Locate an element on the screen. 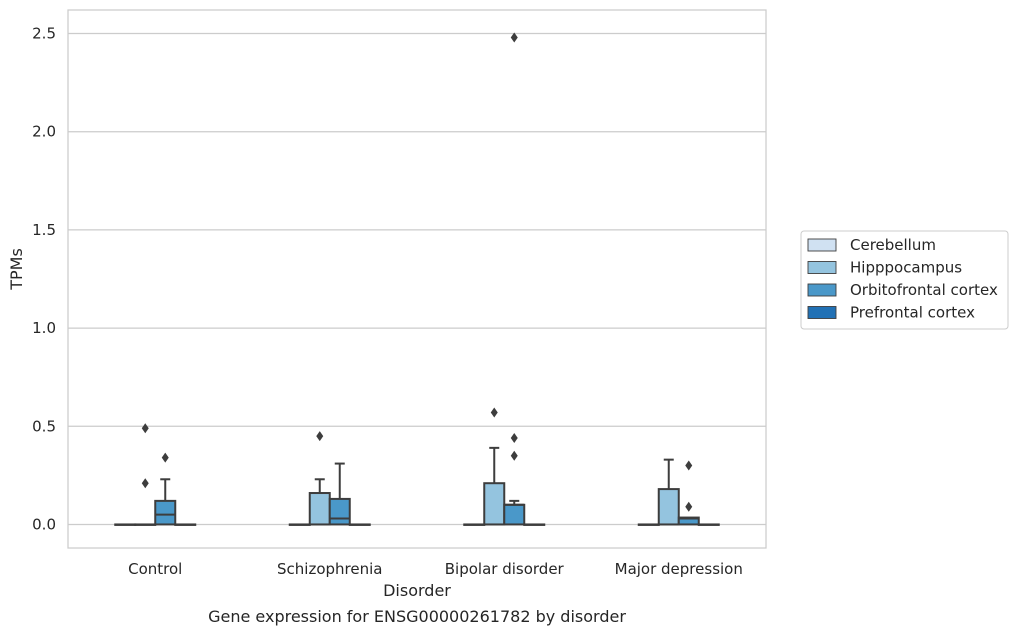 The image size is (1018, 634). legend-label: Hipppocampus is located at coordinates (906, 268).